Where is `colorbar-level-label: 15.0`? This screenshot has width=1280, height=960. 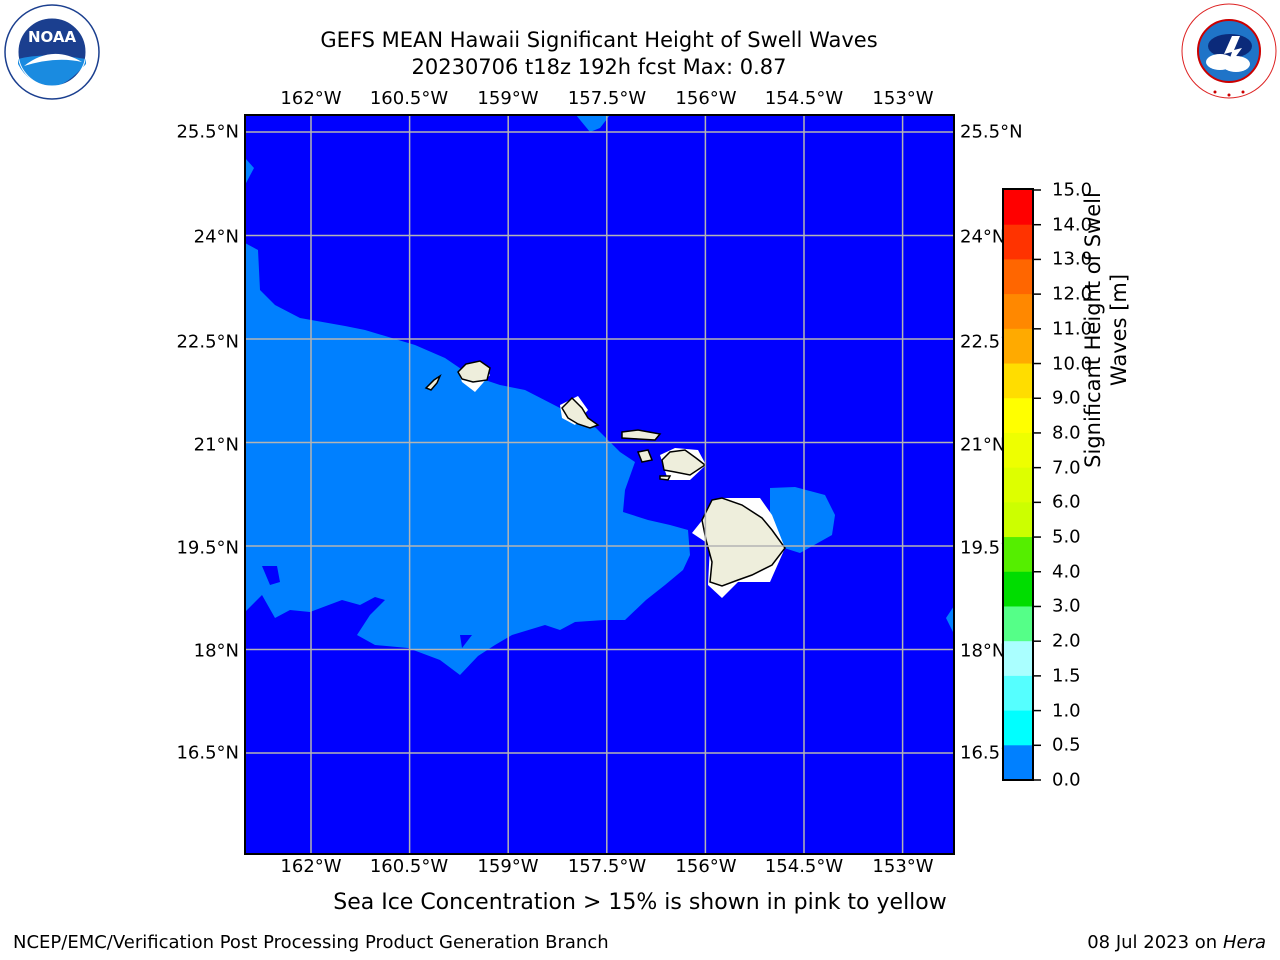 colorbar-level-label: 15.0 is located at coordinates (1072, 190).